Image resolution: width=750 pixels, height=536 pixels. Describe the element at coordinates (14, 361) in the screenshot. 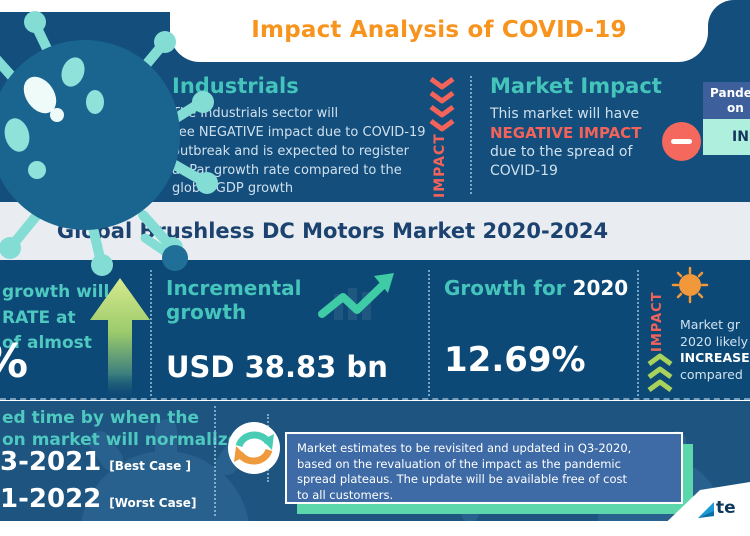

I see `cagr-big-value: %` at that location.